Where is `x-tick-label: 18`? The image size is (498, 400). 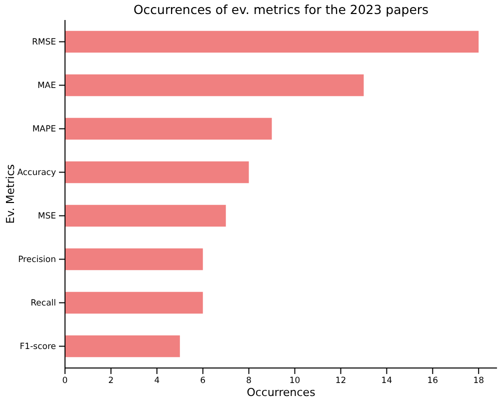
x-tick-label: 18 is located at coordinates (478, 381).